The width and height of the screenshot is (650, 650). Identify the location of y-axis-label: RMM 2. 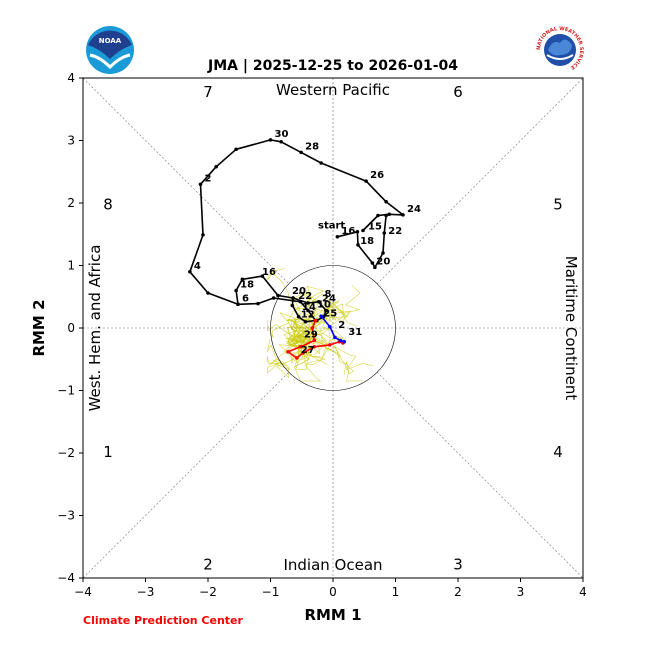
(39, 327).